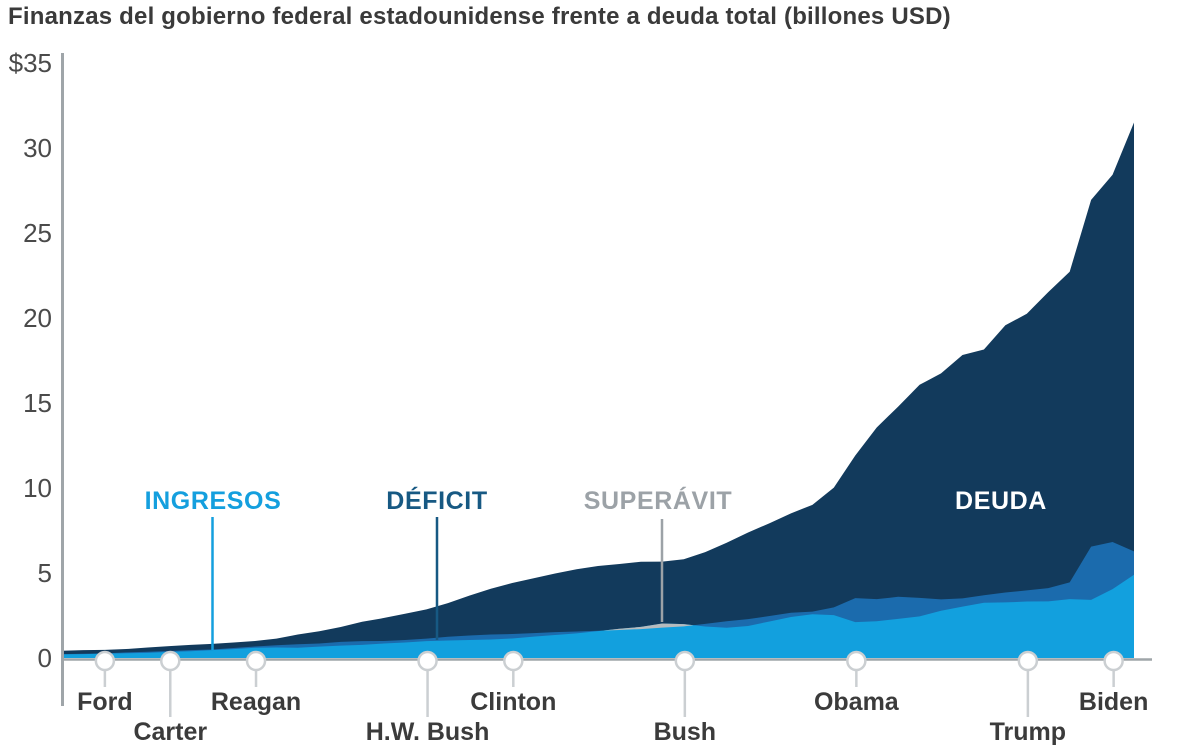  Describe the element at coordinates (170, 732) in the screenshot. I see `president-label: Carter` at that location.